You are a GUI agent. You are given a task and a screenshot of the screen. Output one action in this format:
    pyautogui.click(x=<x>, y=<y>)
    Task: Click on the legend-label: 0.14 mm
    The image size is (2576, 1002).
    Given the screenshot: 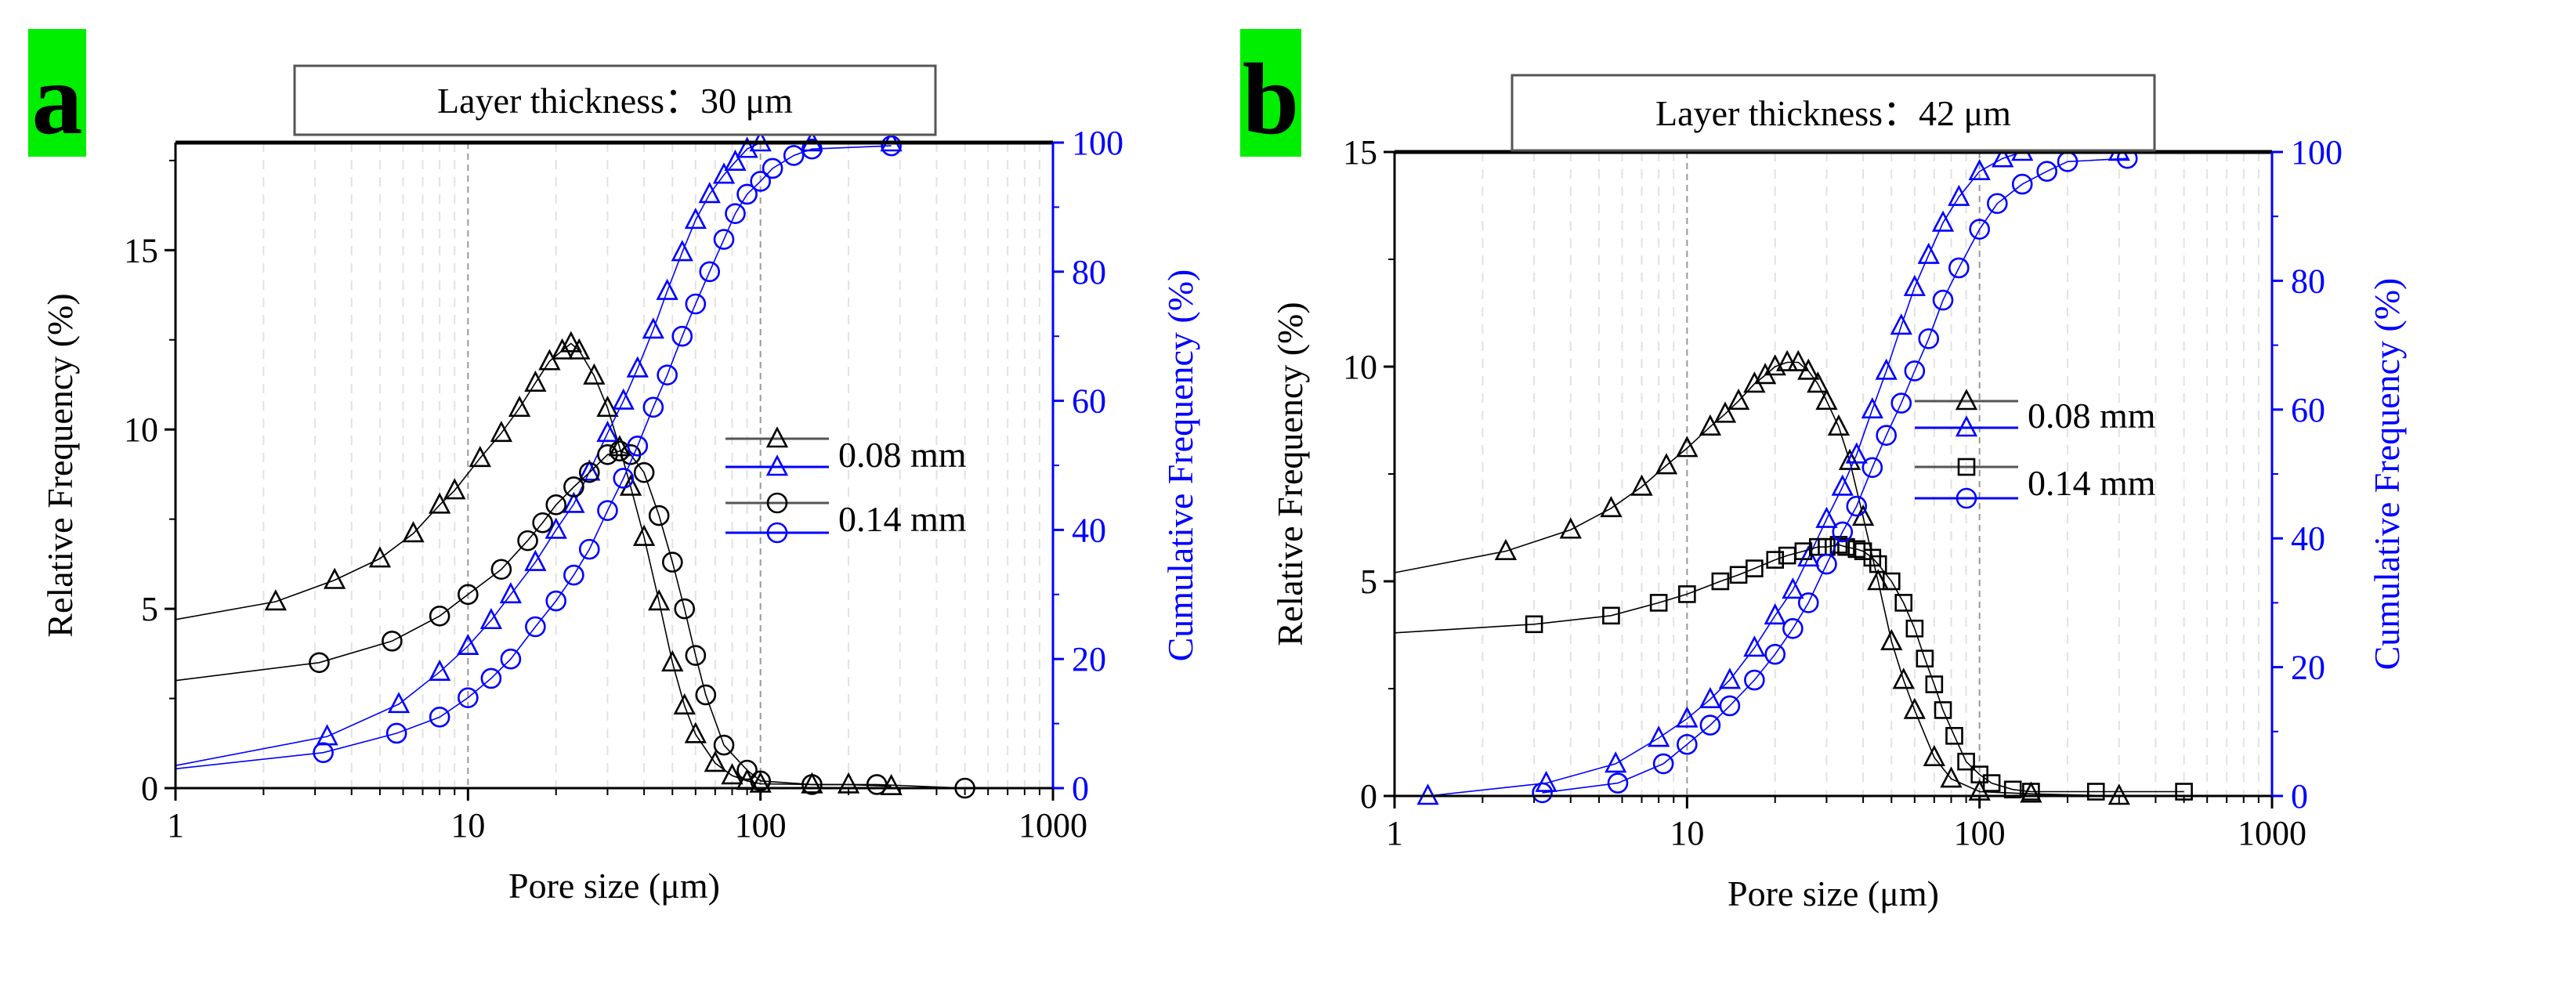 What is the action you would take?
    pyautogui.click(x=903, y=519)
    